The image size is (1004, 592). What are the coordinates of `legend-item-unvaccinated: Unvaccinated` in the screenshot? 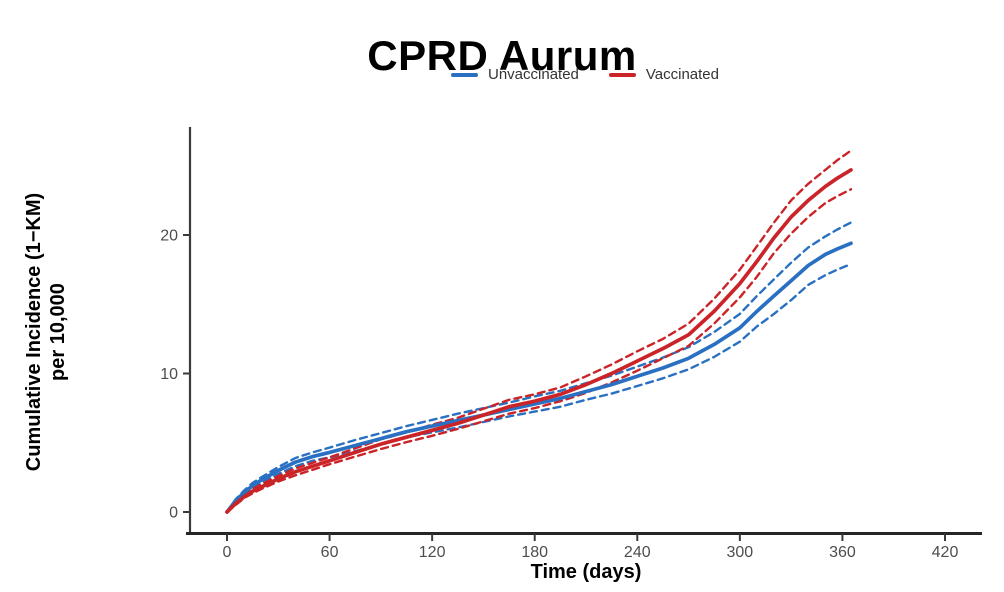 It's located at (515, 74).